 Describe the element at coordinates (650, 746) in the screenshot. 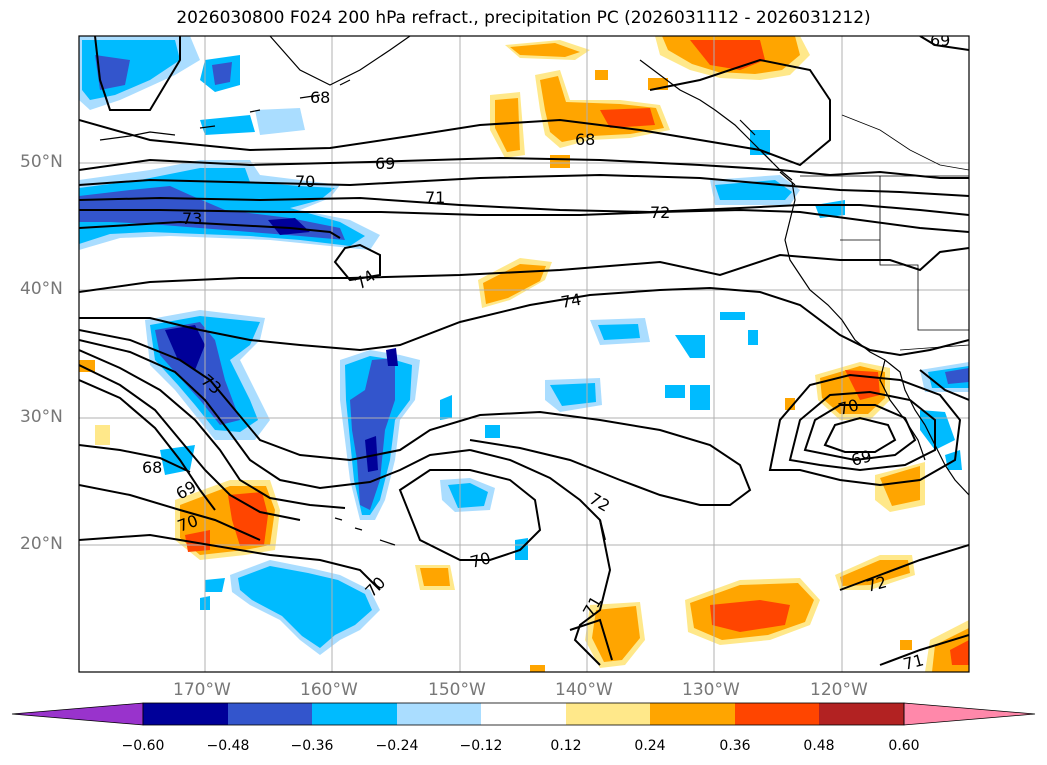

I see `colorbar-tick-label: 0.24` at that location.